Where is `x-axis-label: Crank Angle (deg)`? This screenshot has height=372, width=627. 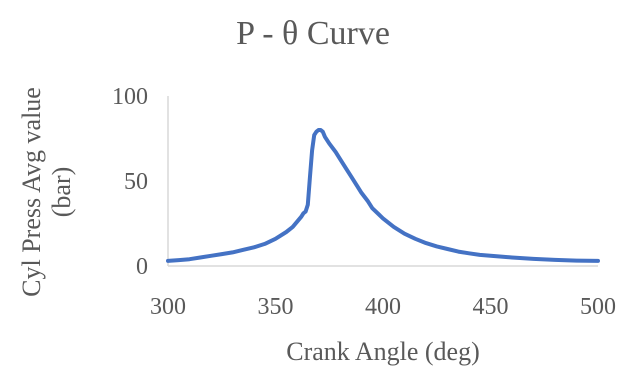 x-axis-label: Crank Angle (deg) is located at coordinates (383, 351).